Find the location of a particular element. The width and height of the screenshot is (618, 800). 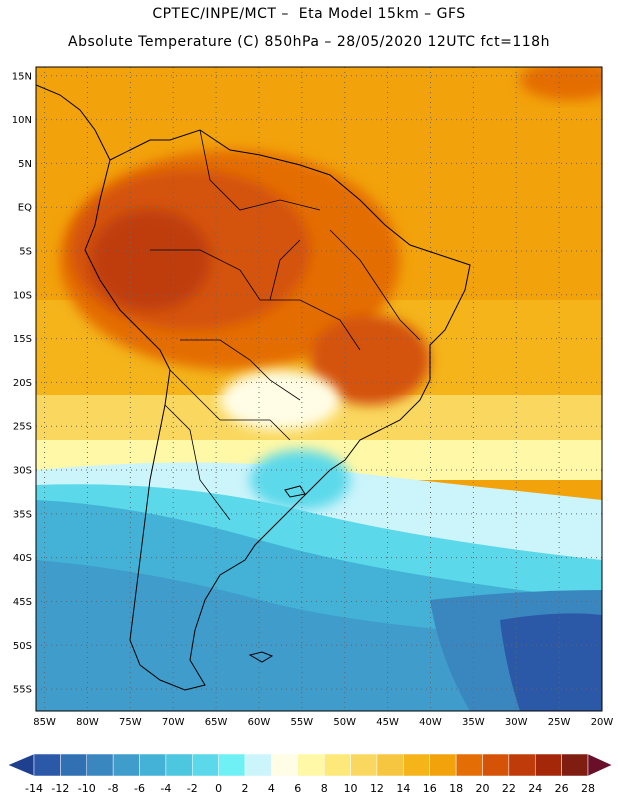

lat-tick-label: 35S is located at coordinates (22, 514).